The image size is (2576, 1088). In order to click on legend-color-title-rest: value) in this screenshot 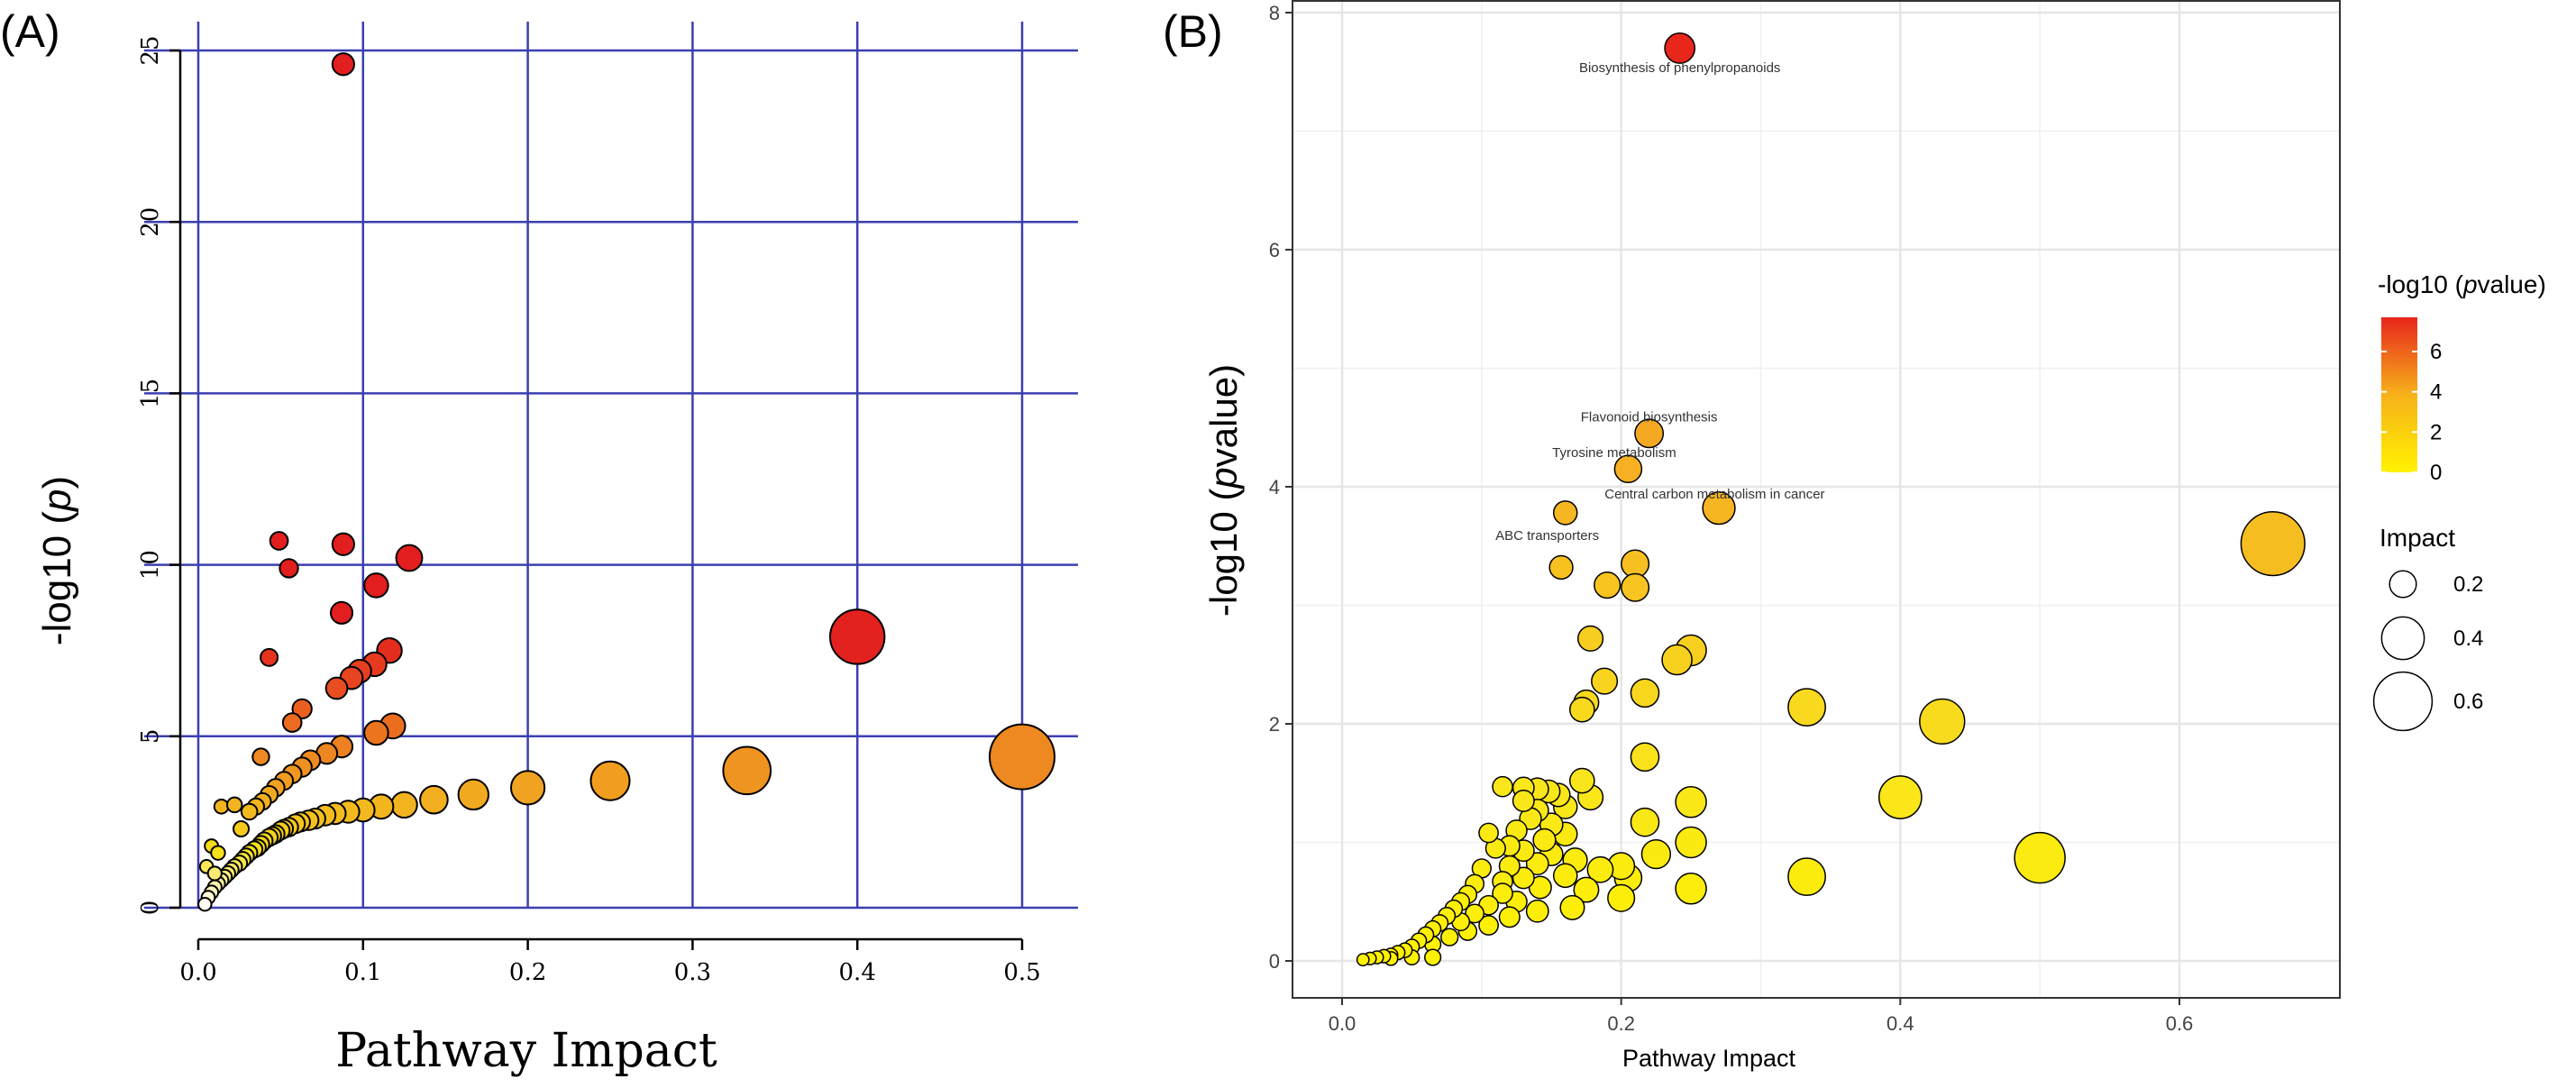, I will do `click(2512, 284)`.